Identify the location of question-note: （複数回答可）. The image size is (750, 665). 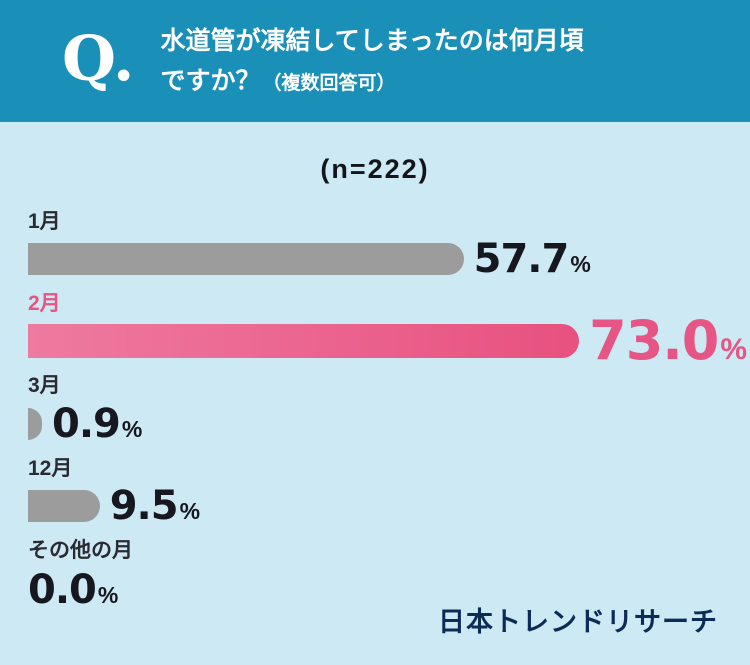
(329, 83).